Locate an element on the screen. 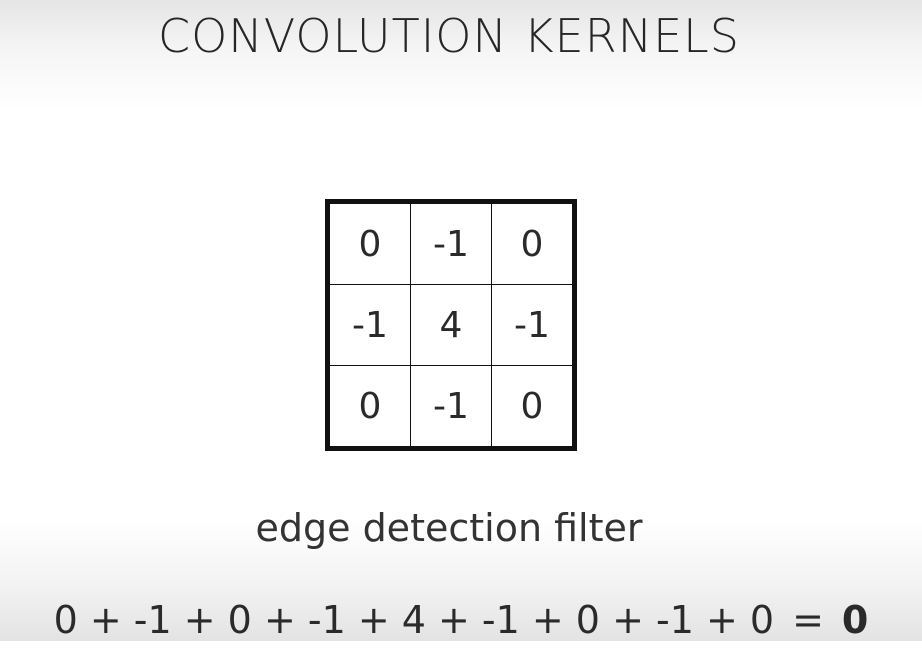 The width and height of the screenshot is (922, 648). kernel-matrix: 0 -1 0 -1 4 -1 0 -1 0 is located at coordinates (451, 325).